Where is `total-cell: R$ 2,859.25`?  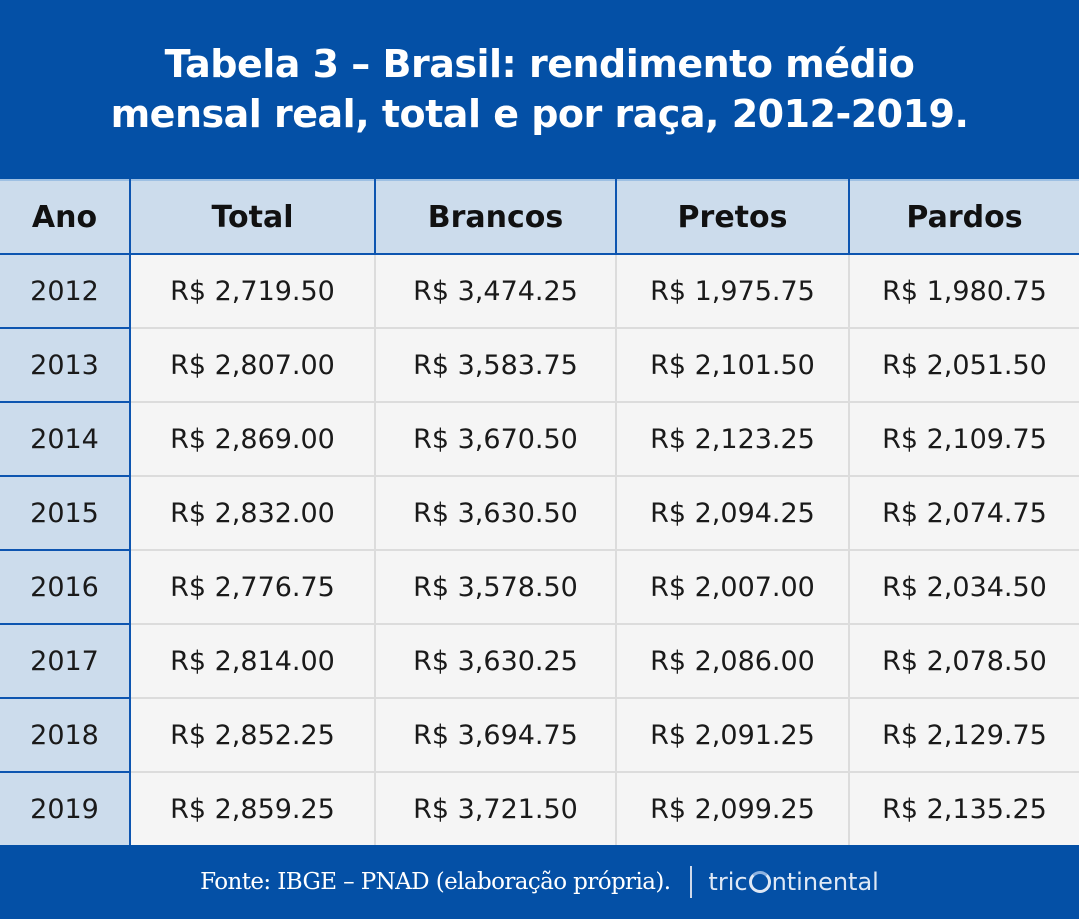 total-cell: R$ 2,859.25 is located at coordinates (253, 809).